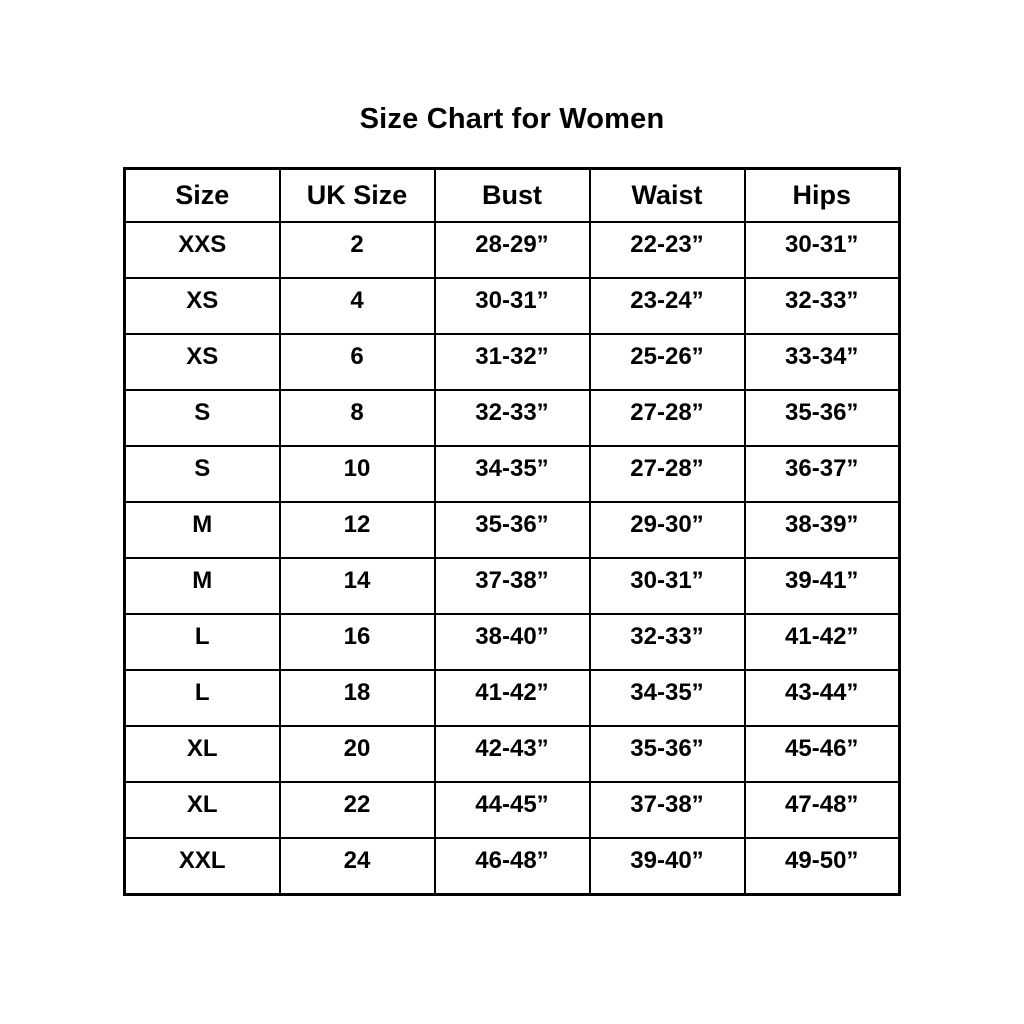 Image resolution: width=1024 pixels, height=1024 pixels. I want to click on table-cell-bust: 32-33”, so click(512, 418).